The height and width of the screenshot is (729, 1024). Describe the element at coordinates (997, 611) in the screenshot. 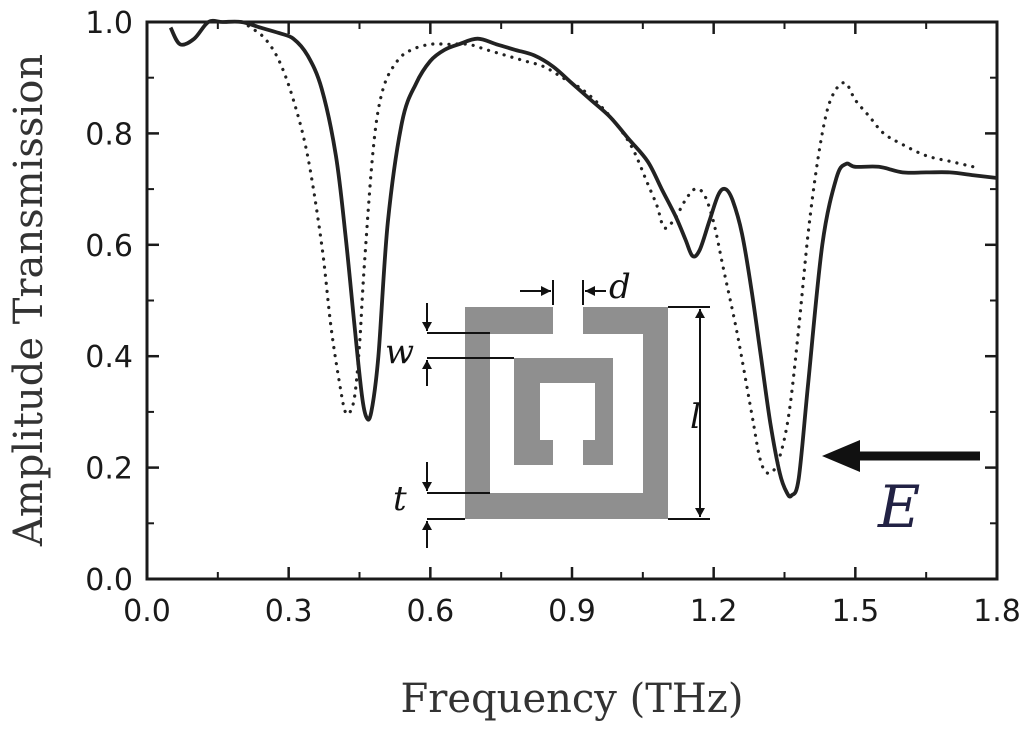

I see `x-tick-label: 1.8` at that location.